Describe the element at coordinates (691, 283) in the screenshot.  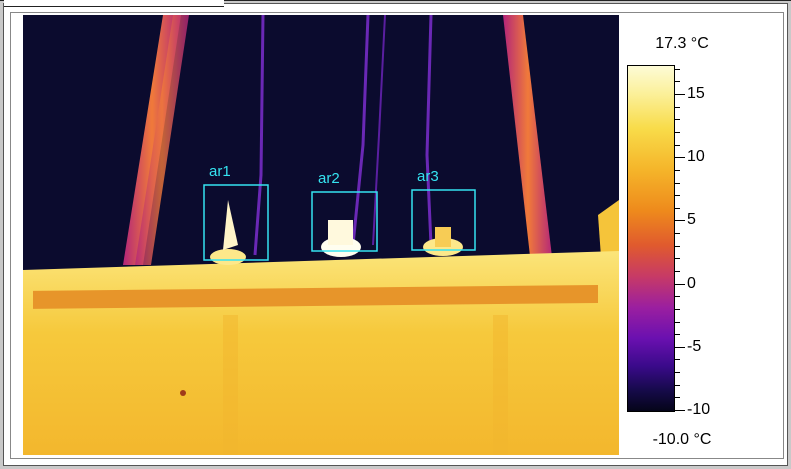
I see `scale-tick-label: 0` at that location.